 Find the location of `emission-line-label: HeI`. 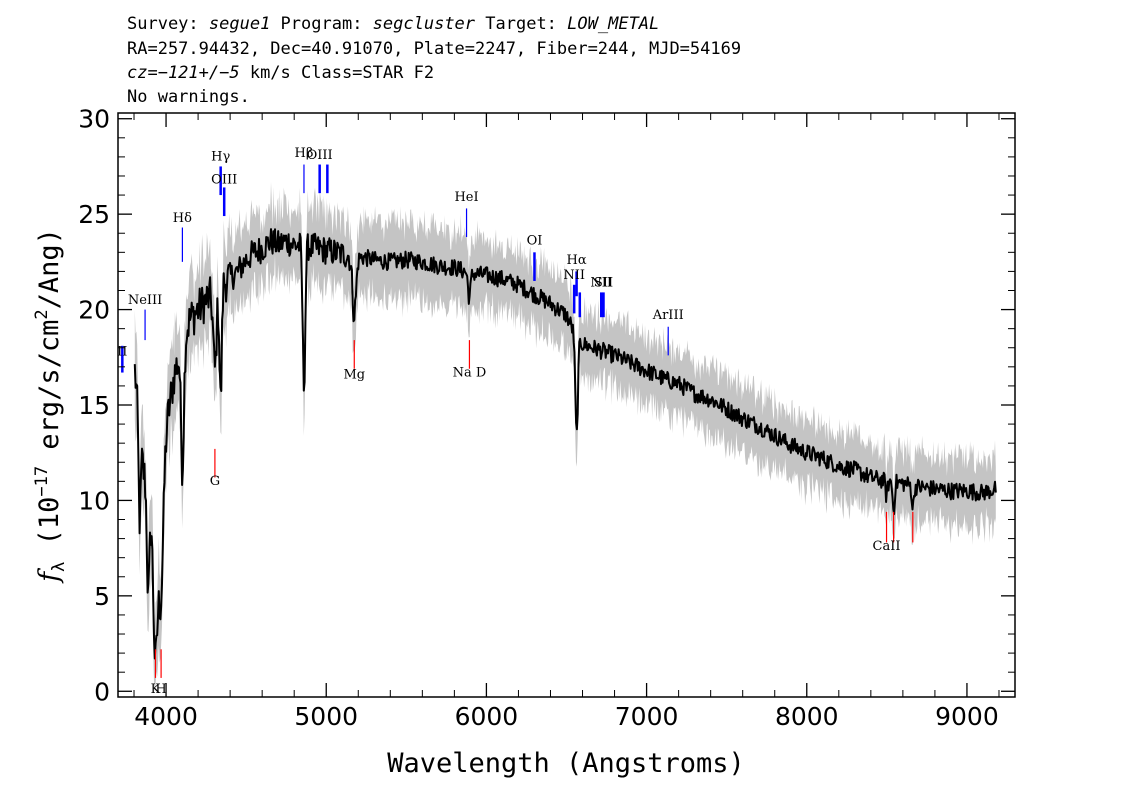

emission-line-label: HeI is located at coordinates (466, 197).